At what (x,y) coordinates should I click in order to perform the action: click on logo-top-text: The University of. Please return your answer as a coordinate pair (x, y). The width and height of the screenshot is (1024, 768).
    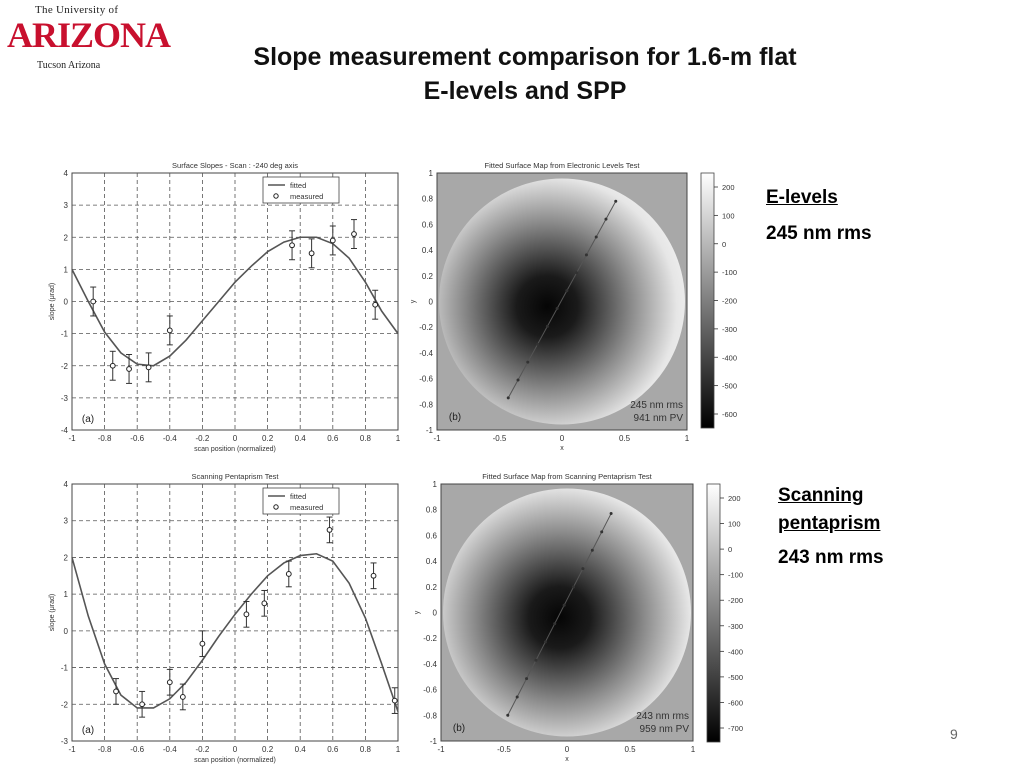
    Looking at the image, I should click on (77, 10).